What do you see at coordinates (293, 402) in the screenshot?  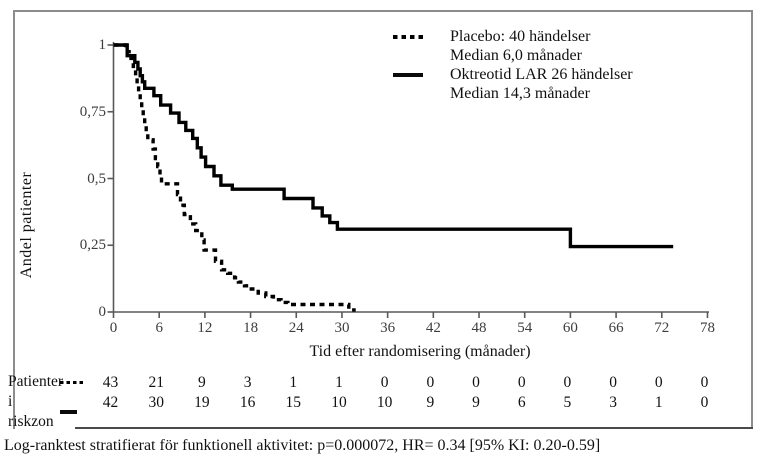 I see `risk-count-oktreotid: 15` at bounding box center [293, 402].